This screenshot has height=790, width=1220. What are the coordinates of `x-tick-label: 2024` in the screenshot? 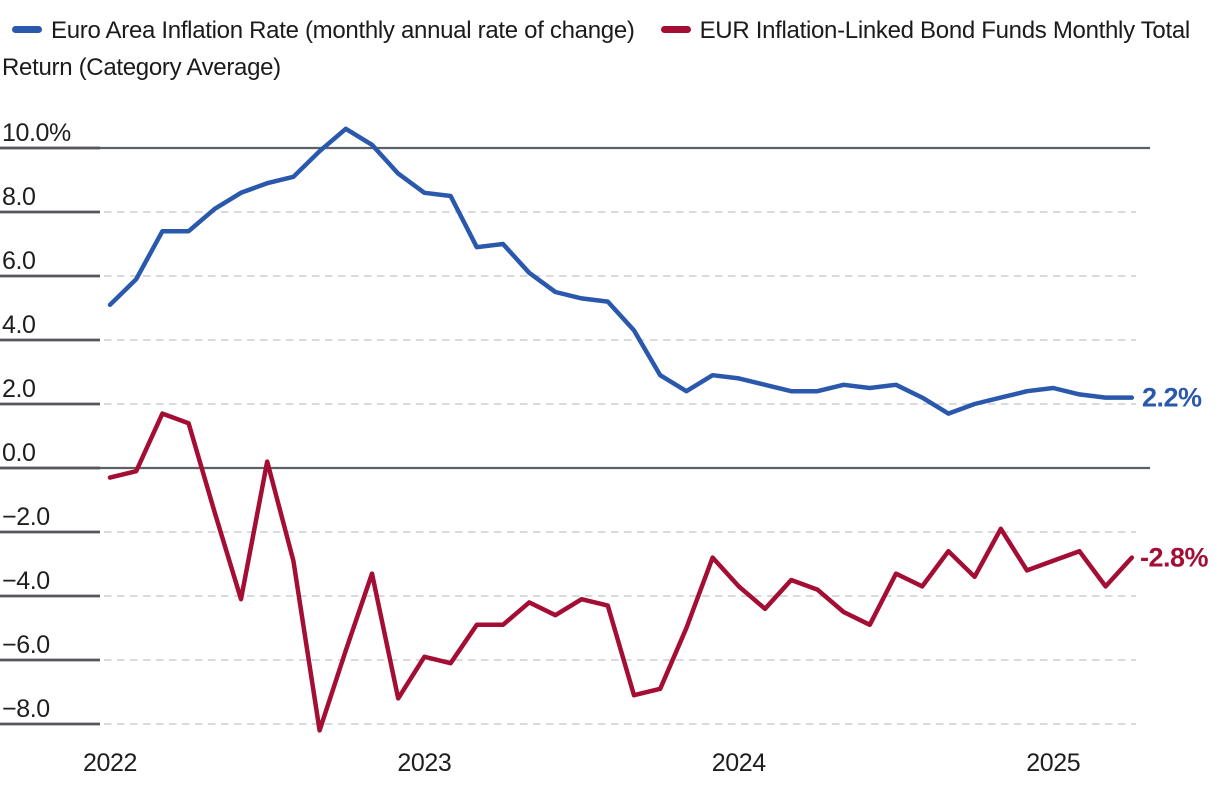 It's located at (739, 763).